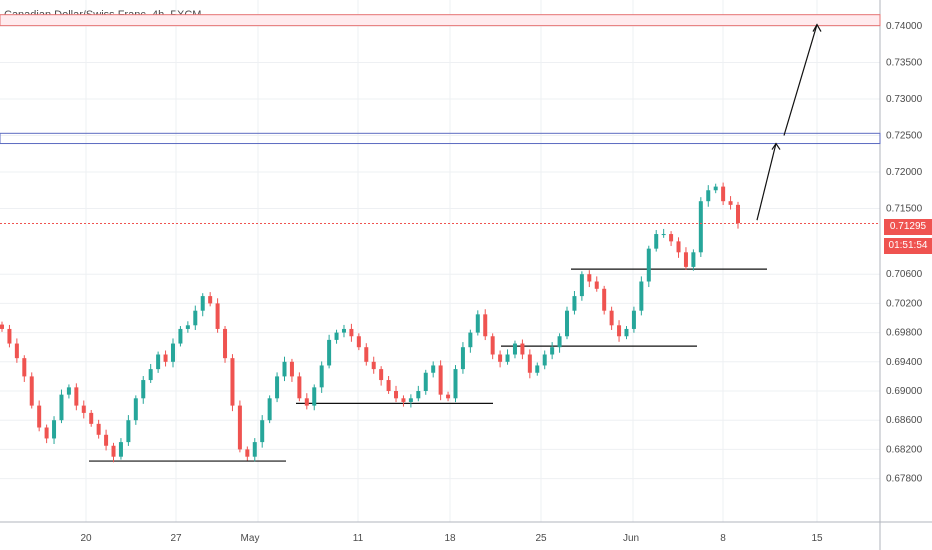 The width and height of the screenshot is (932, 550). I want to click on x-tick-label: 11, so click(358, 538).